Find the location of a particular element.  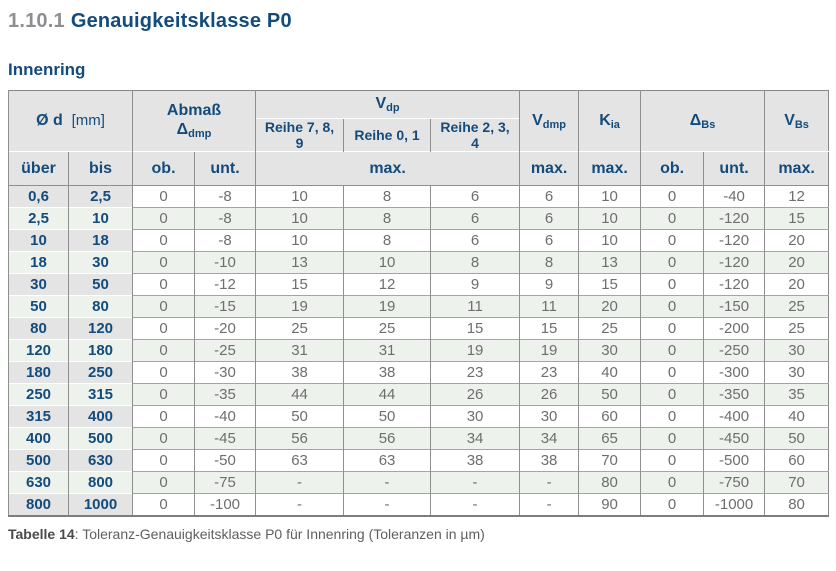

value-cell: -75 is located at coordinates (225, 482).